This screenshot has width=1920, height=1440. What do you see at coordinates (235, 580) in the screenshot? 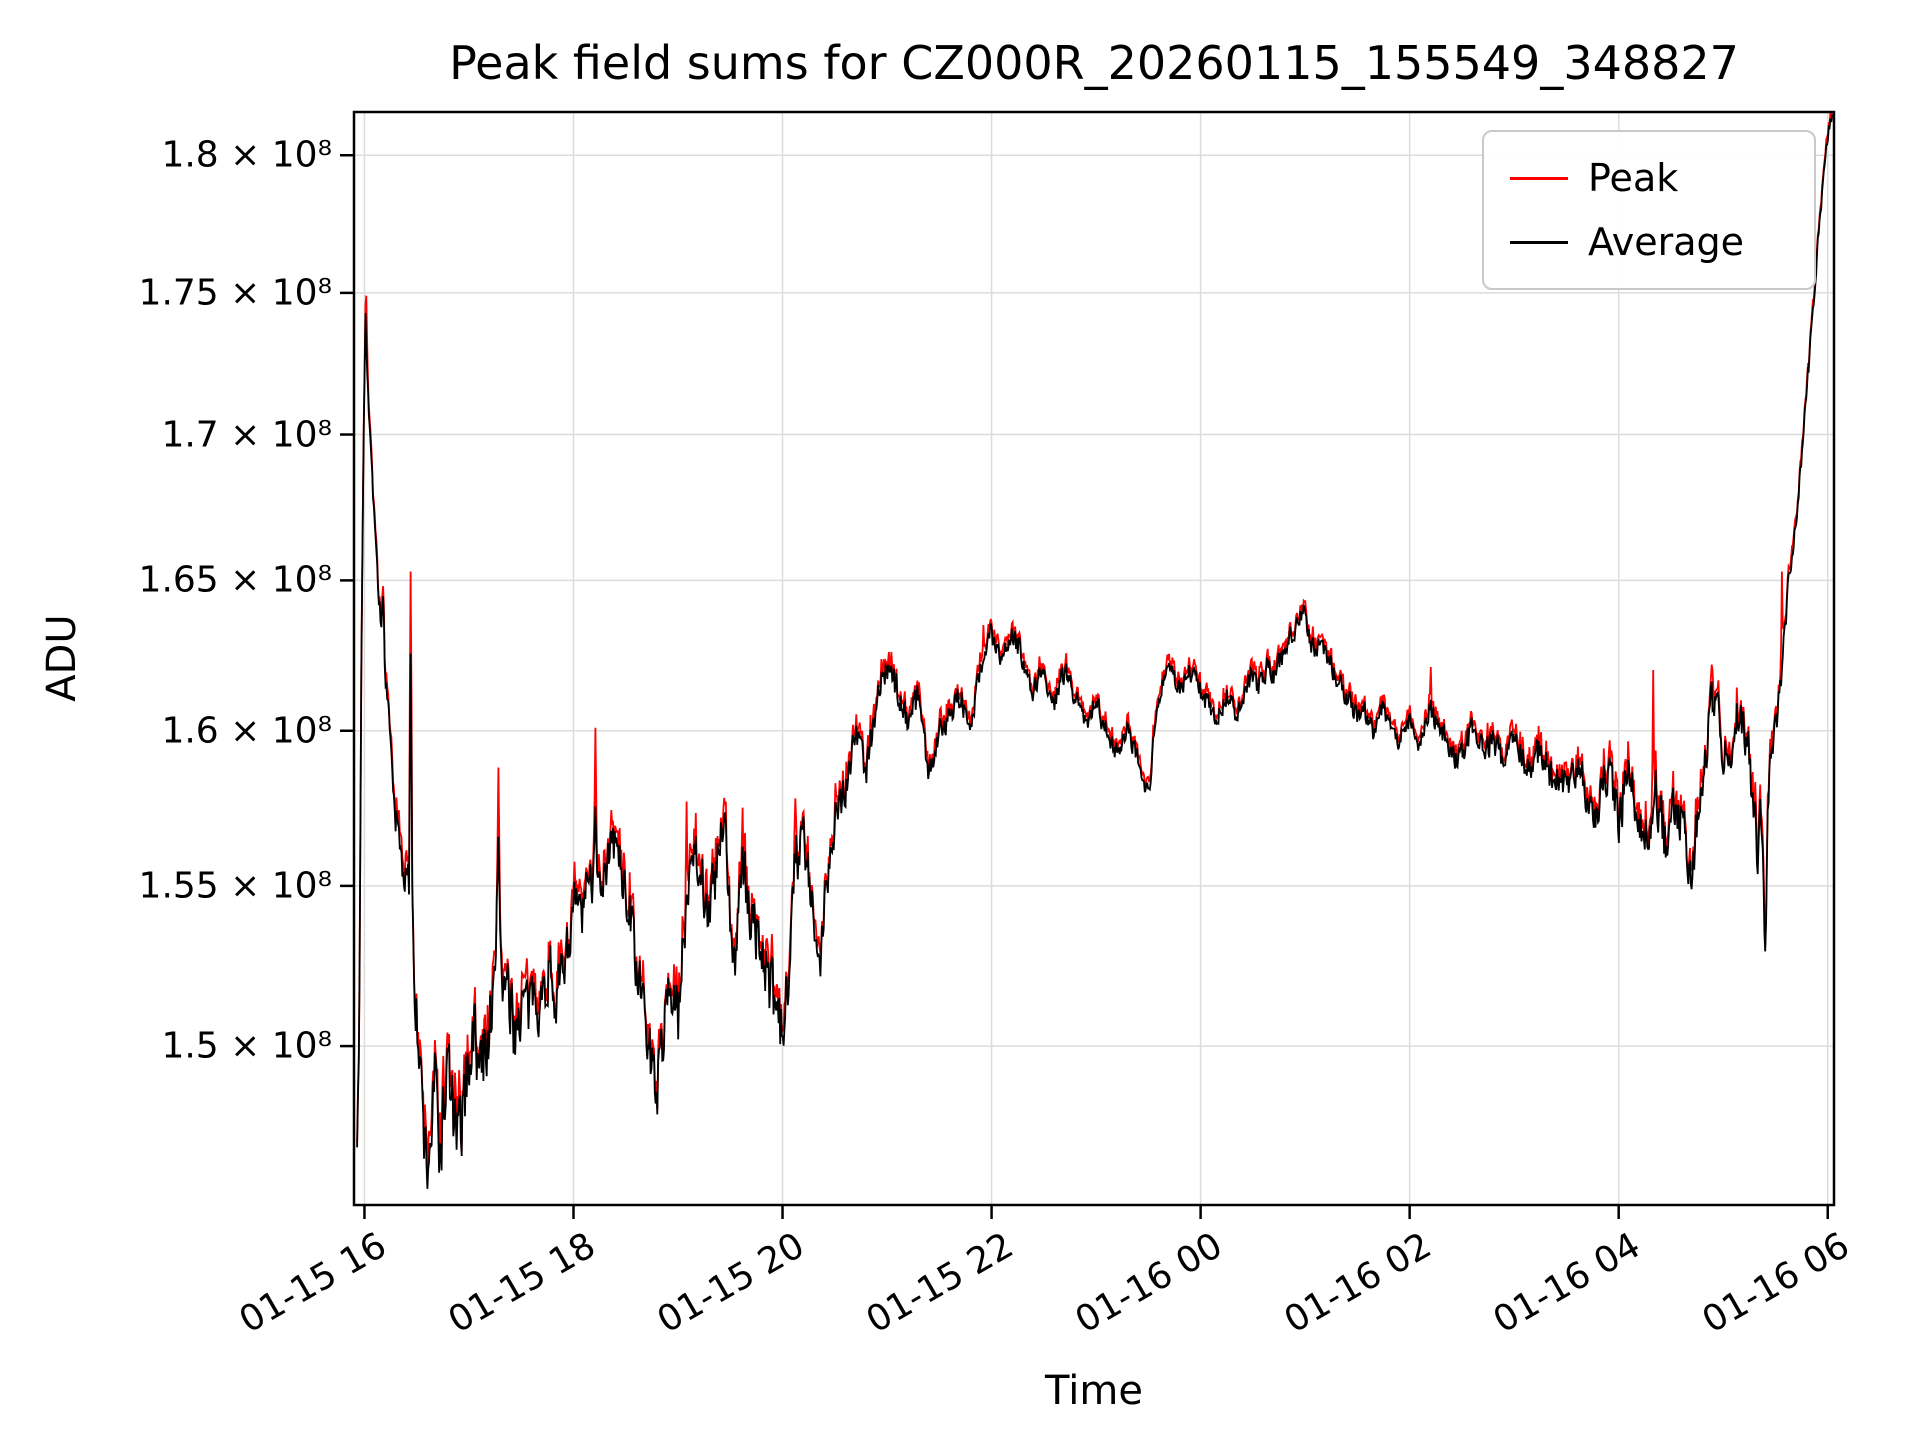
I see `y-tick-label: 1.65 × 10⁸` at bounding box center [235, 580].